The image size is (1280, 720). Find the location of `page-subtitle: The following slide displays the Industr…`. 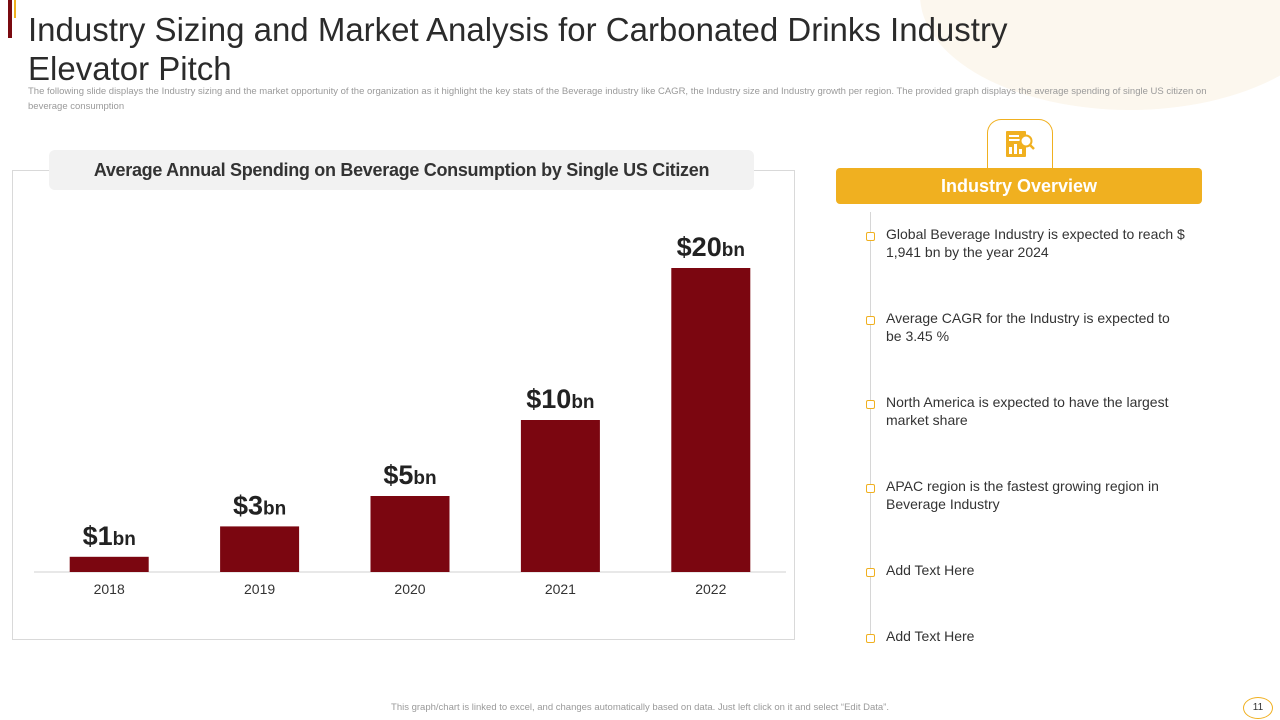

page-subtitle: The following slide displays the Industr… is located at coordinates (617, 99).